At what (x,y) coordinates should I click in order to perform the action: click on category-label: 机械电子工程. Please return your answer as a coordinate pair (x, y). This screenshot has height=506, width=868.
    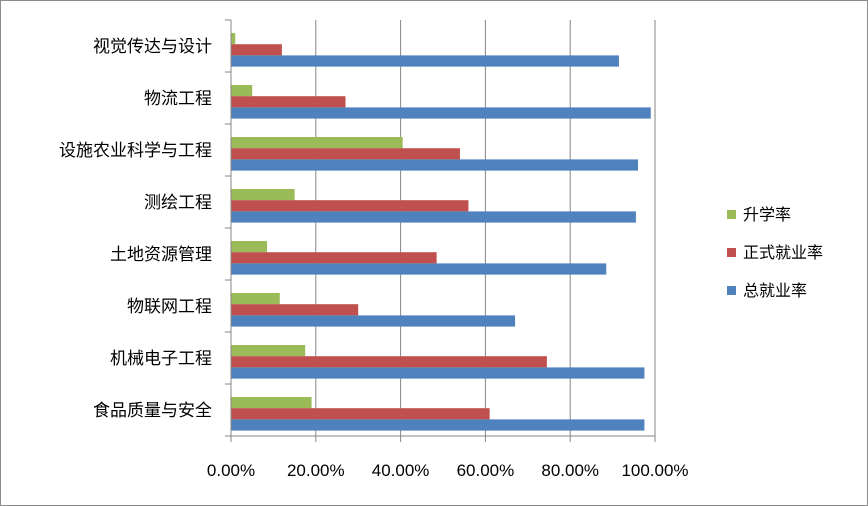
    Looking at the image, I should click on (161, 359).